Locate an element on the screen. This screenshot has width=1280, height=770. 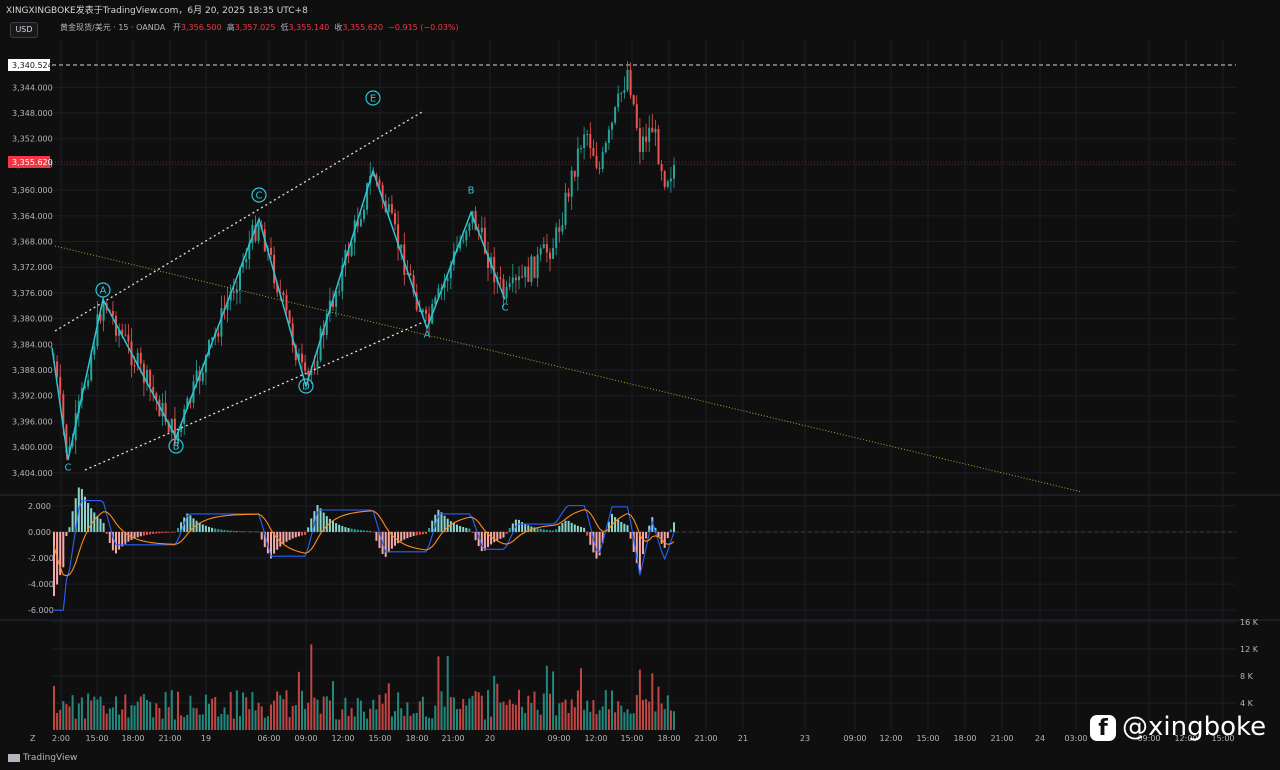
time-tick-label: 09:00 is located at coordinates (558, 738).